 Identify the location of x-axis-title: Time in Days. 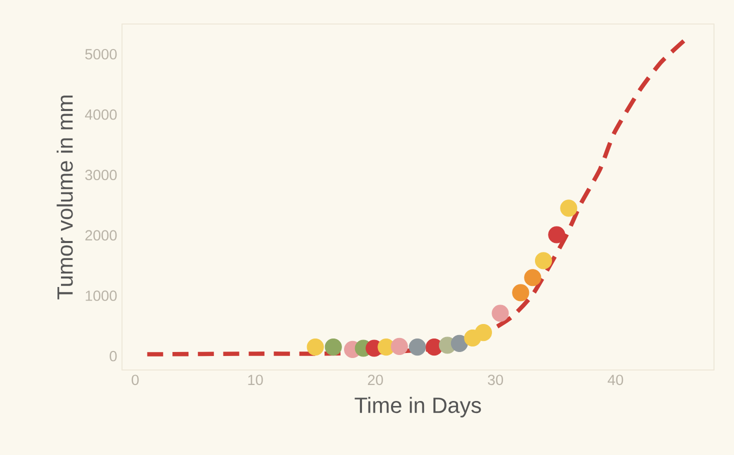
(417, 407).